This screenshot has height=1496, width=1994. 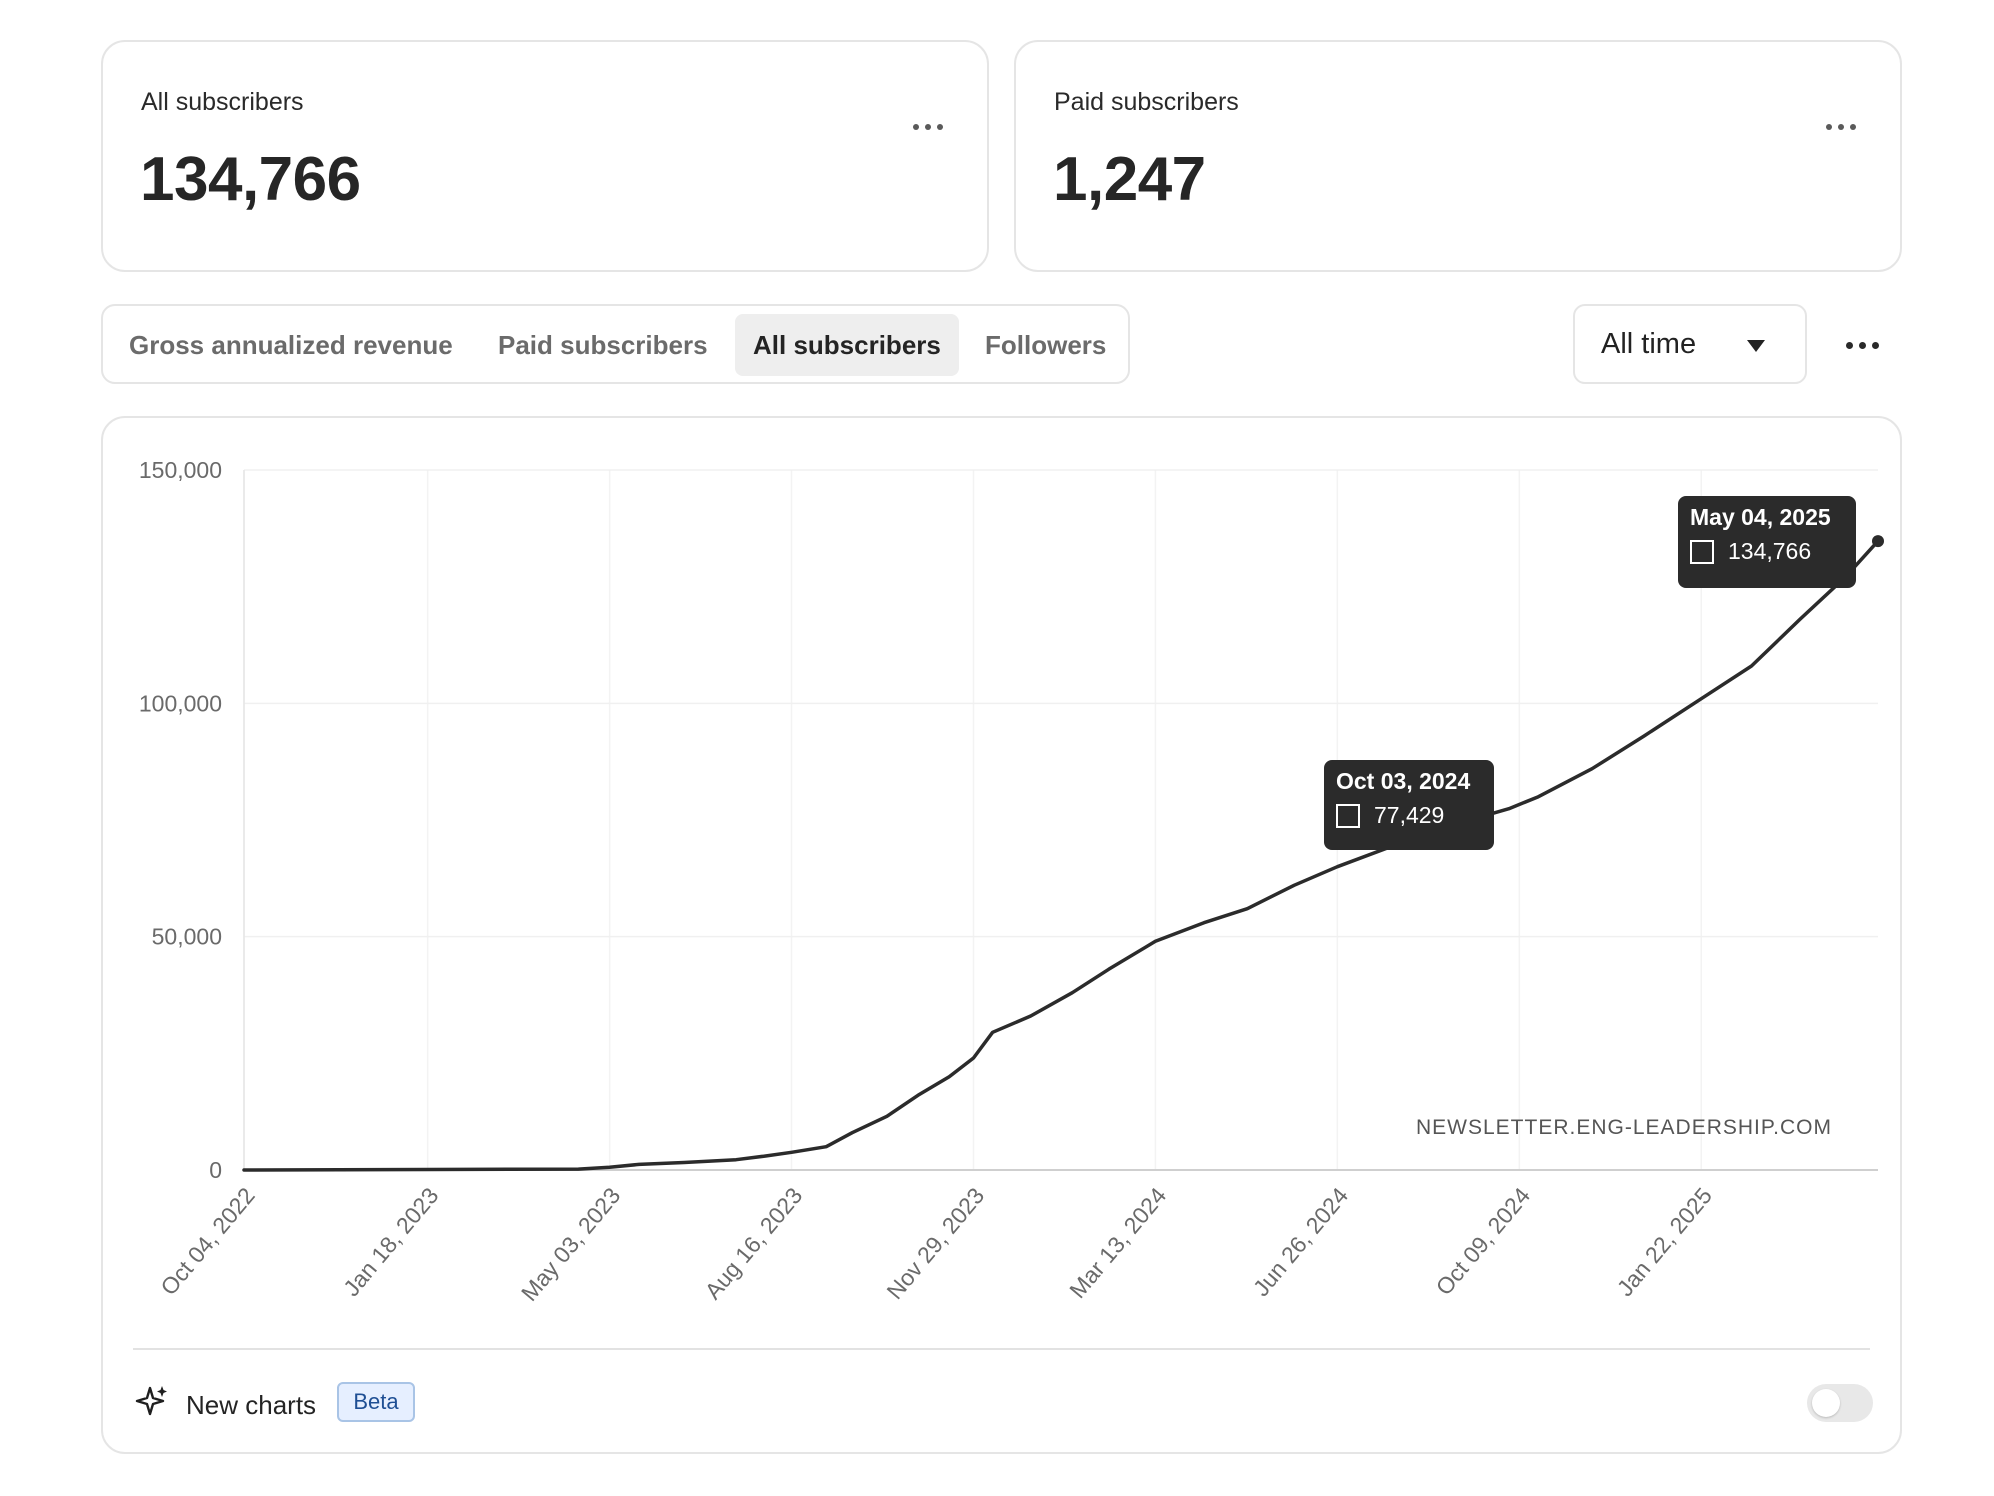 What do you see at coordinates (151, 1401) in the screenshot?
I see `sparkle-icon` at bounding box center [151, 1401].